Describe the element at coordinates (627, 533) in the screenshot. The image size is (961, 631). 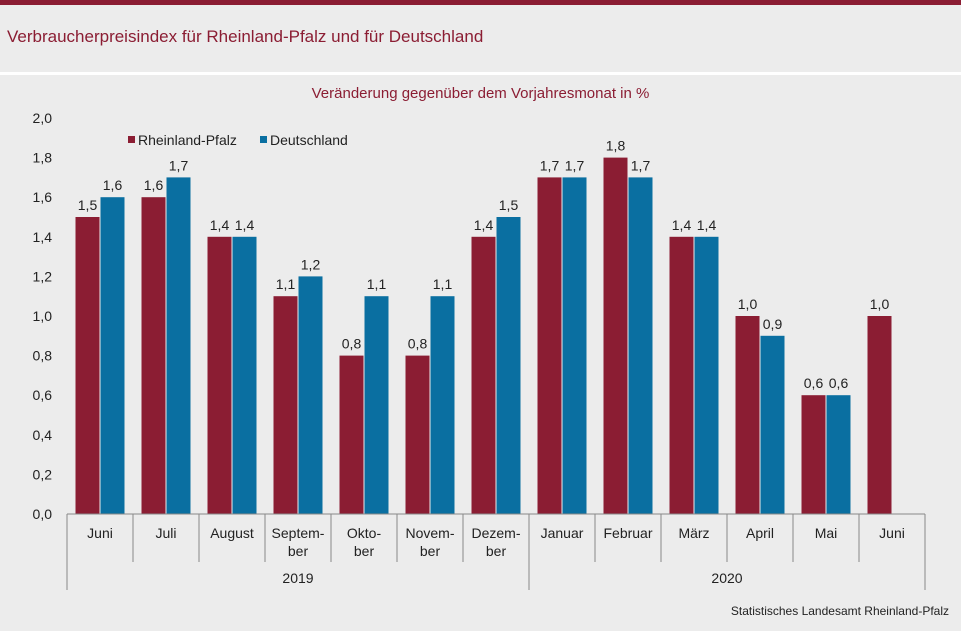
I see `x-tick-label: Februar` at that location.